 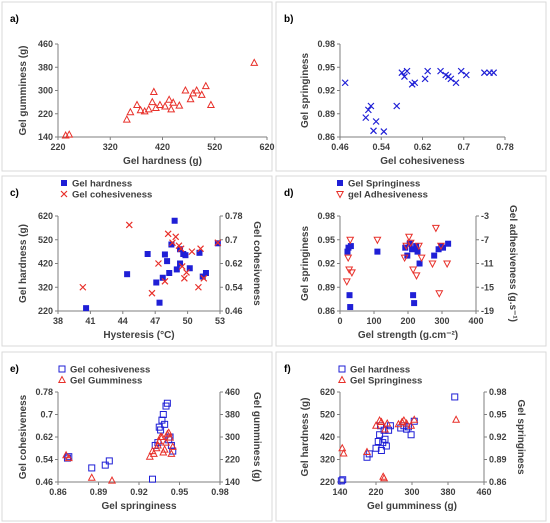 I want to click on legend-label: Gel cohesiveness, so click(x=110, y=370).